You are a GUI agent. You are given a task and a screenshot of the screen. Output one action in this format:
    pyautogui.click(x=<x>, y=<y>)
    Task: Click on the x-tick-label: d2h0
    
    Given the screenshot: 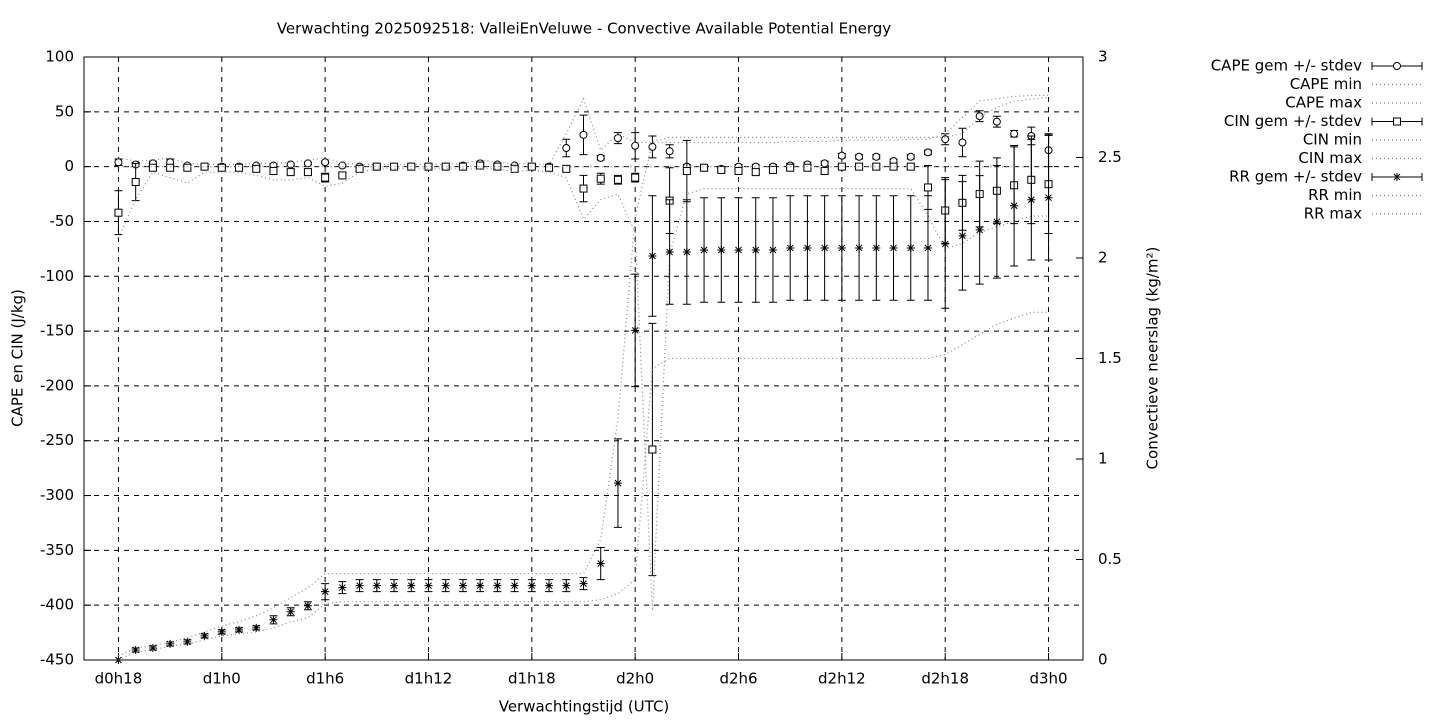 What is the action you would take?
    pyautogui.click(x=635, y=679)
    